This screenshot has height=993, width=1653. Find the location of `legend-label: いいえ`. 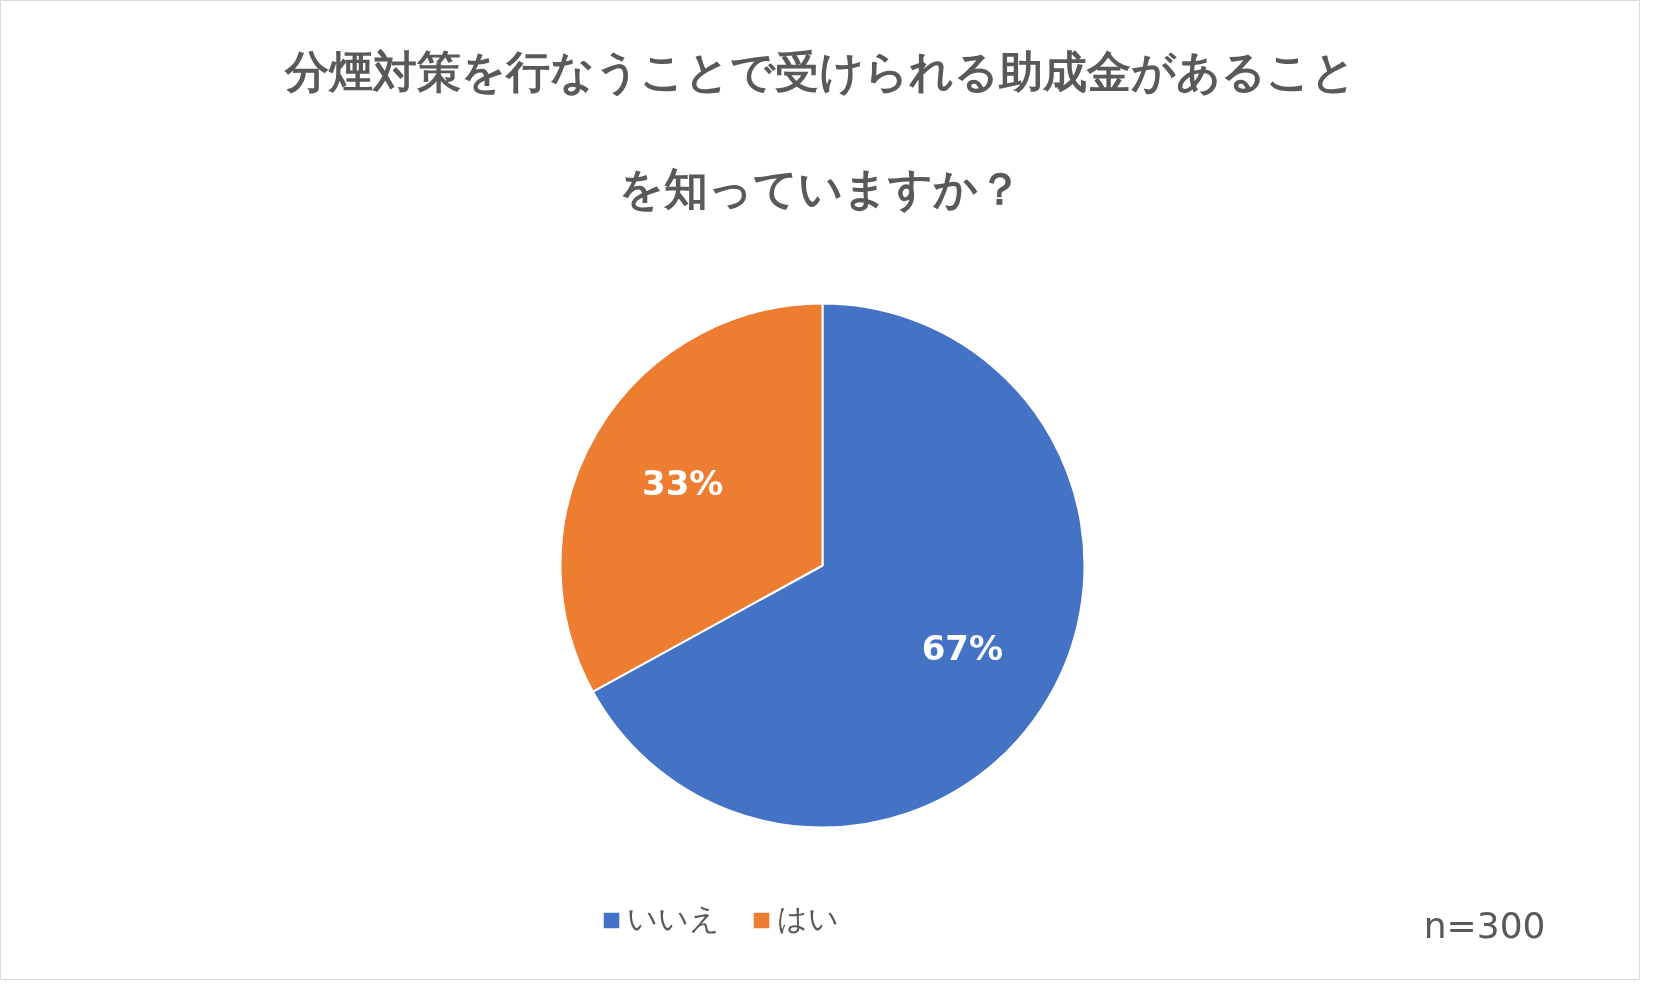

legend-label: いいえ is located at coordinates (673, 919).